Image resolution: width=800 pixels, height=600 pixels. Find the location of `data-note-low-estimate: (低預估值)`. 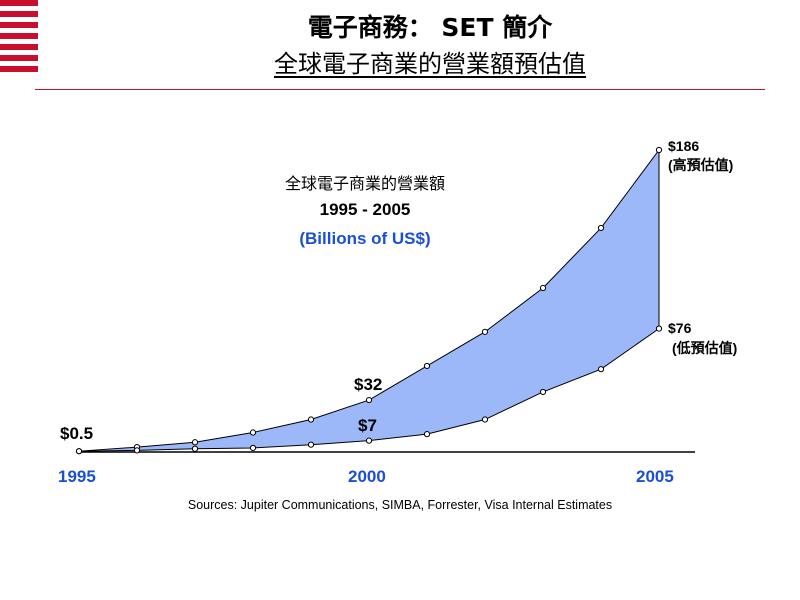

data-note-low-estimate: (低預估值) is located at coordinates (705, 348).